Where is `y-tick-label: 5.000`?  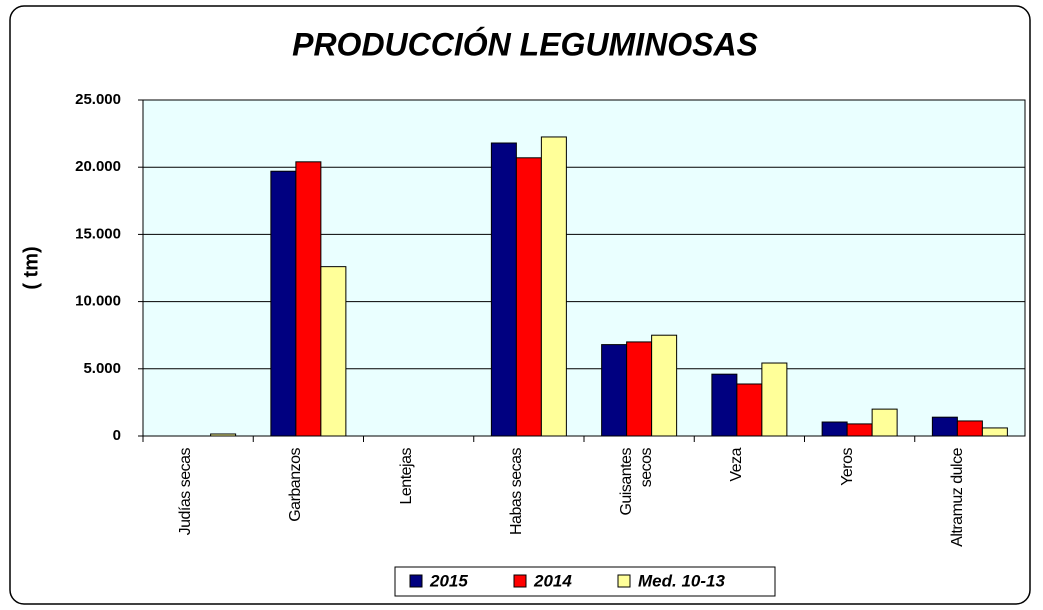
y-tick-label: 5.000 is located at coordinates (102, 368).